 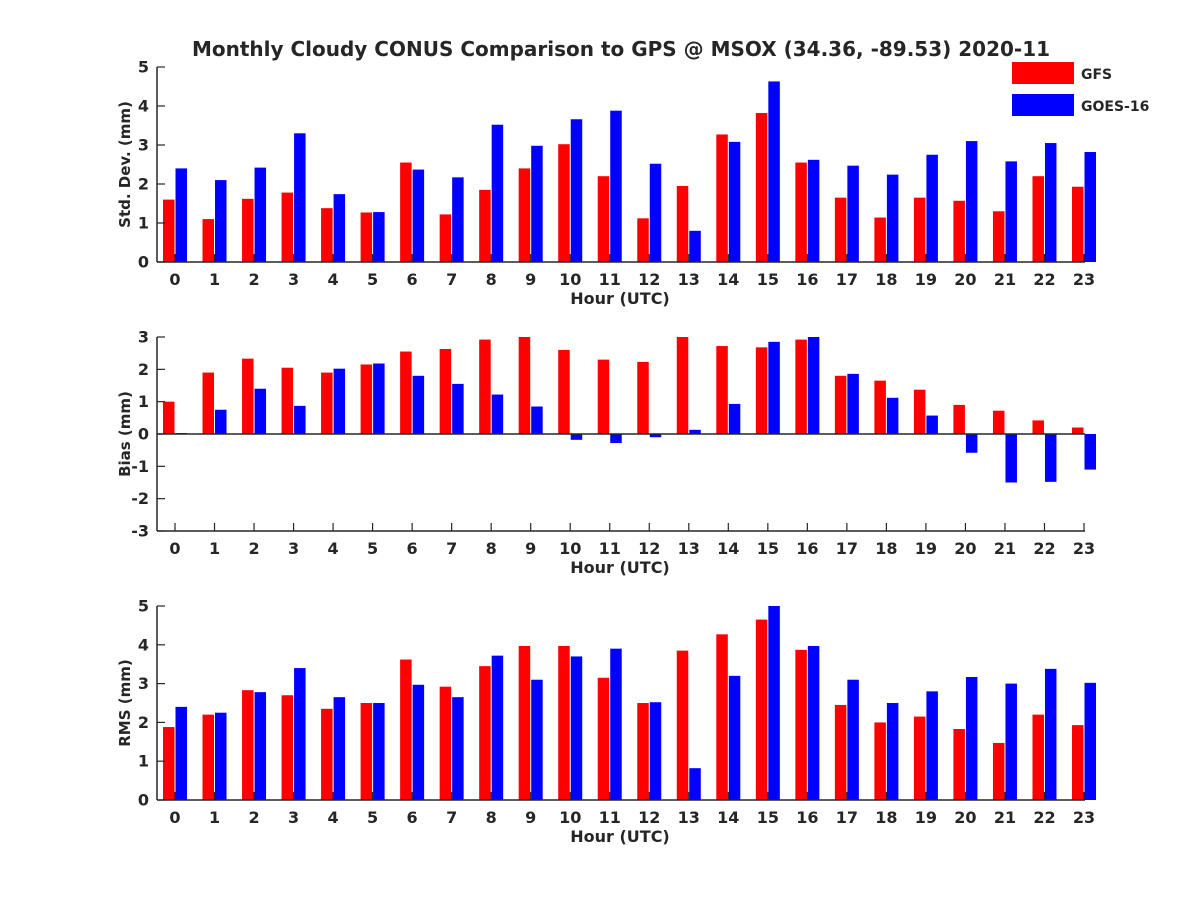 What do you see at coordinates (174, 817) in the screenshot?
I see `x-tick-label: 0` at bounding box center [174, 817].